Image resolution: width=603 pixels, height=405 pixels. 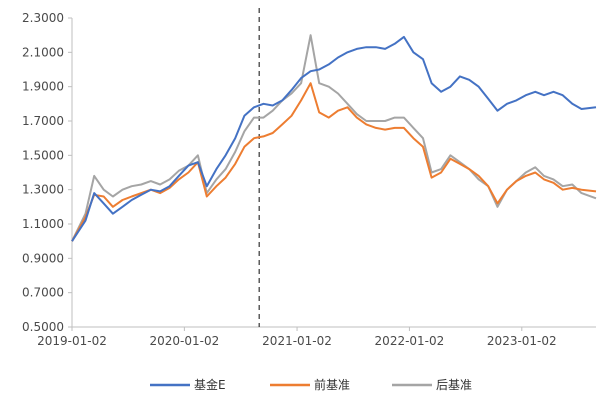 What do you see at coordinates (43, 258) in the screenshot?
I see `y-tick-label: 0.9000` at bounding box center [43, 258].